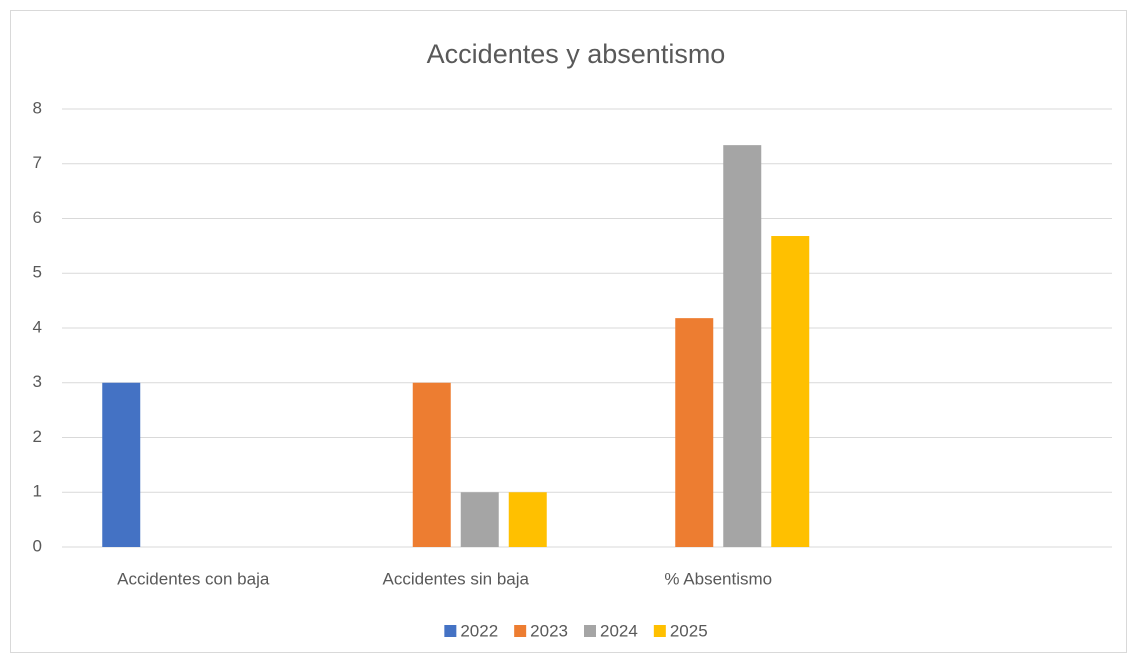  Describe the element at coordinates (549, 630) in the screenshot. I see `legend-label: 2023` at that location.